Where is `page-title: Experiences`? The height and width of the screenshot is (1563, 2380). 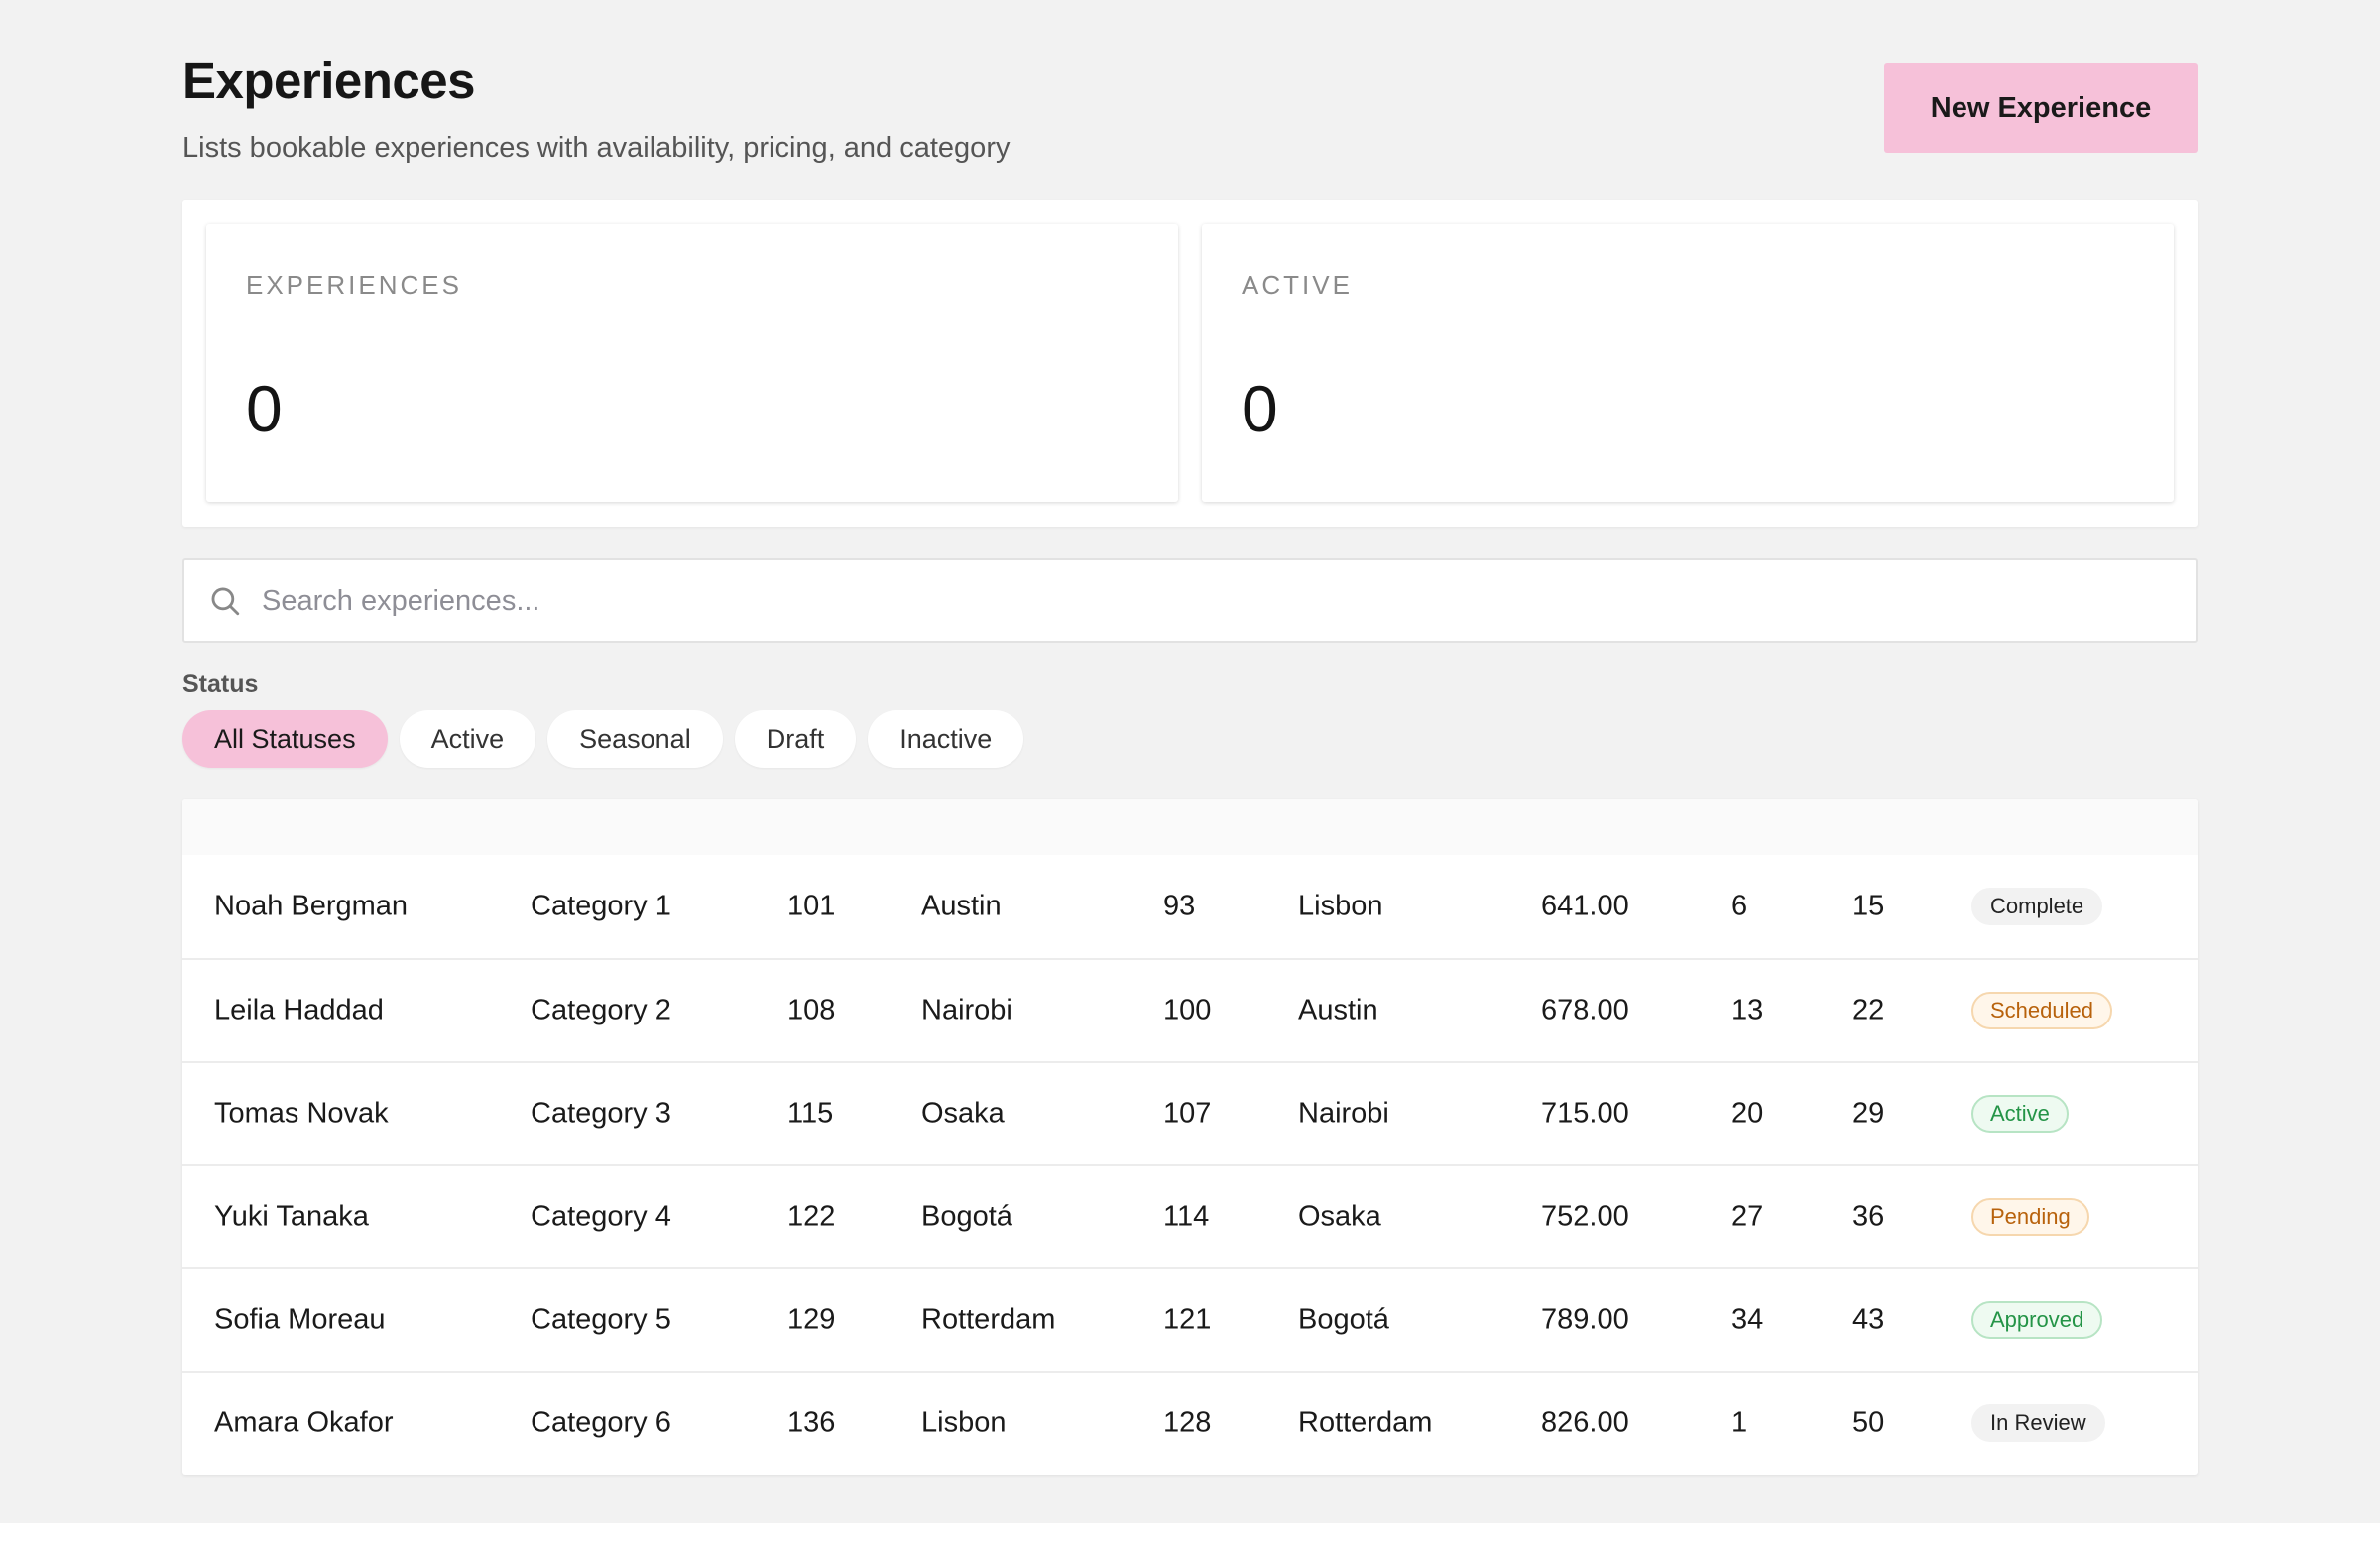 page-title: Experiences is located at coordinates (329, 81).